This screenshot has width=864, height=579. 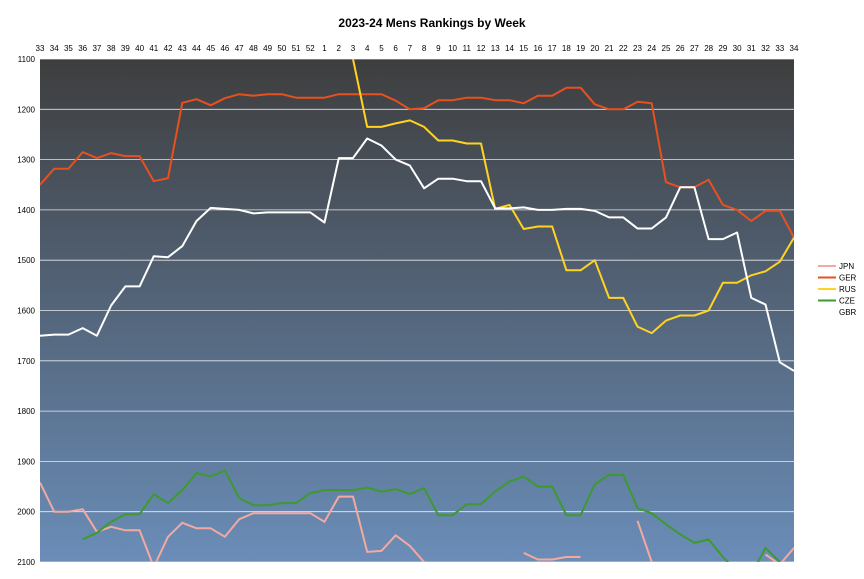 What do you see at coordinates (168, 48) in the screenshot?
I see `x-tick-label: 42` at bounding box center [168, 48].